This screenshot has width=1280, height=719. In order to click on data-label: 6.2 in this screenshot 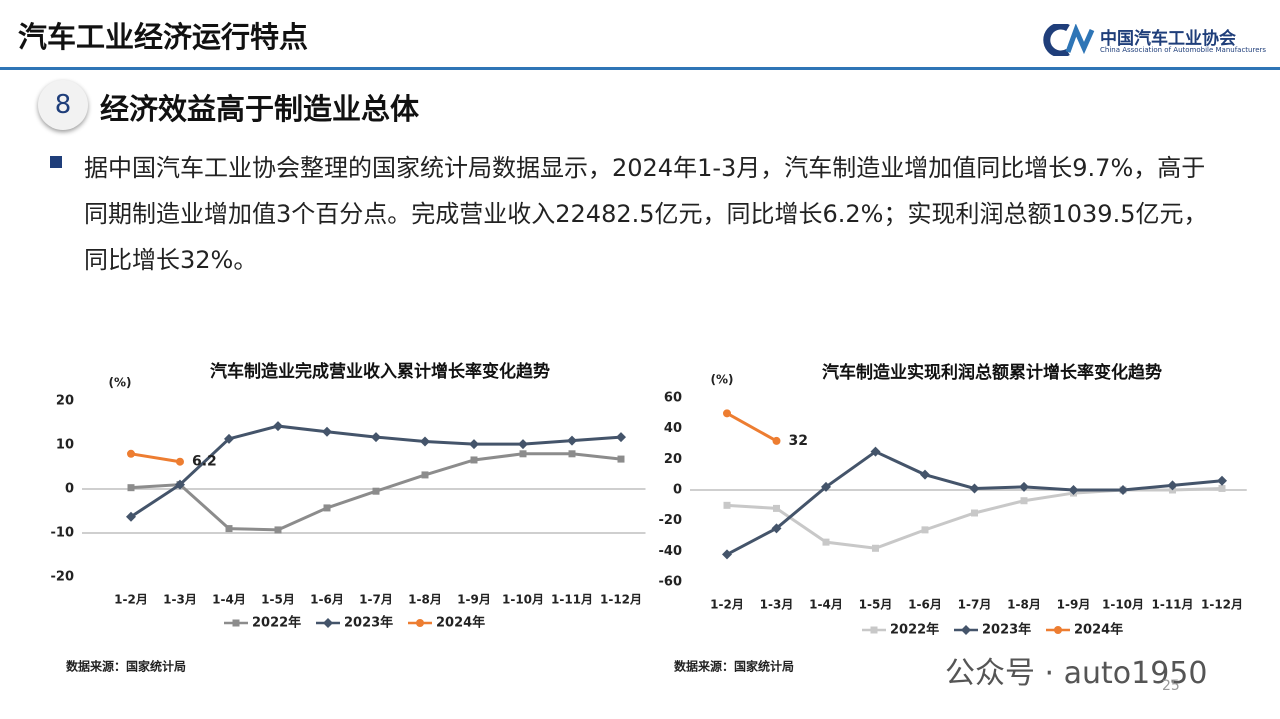, I will do `click(204, 462)`.